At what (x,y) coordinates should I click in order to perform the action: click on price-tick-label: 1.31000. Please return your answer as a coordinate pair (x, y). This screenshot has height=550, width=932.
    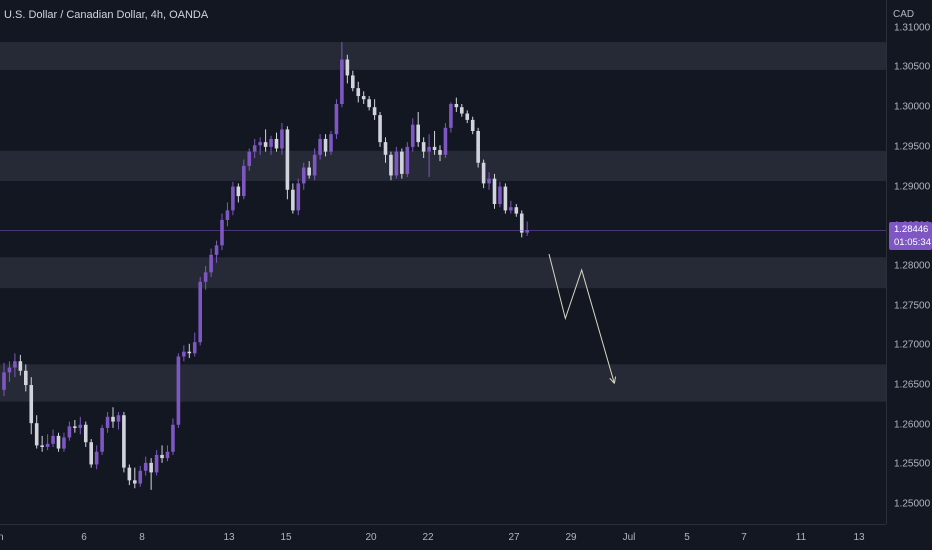
    Looking at the image, I should click on (912, 28).